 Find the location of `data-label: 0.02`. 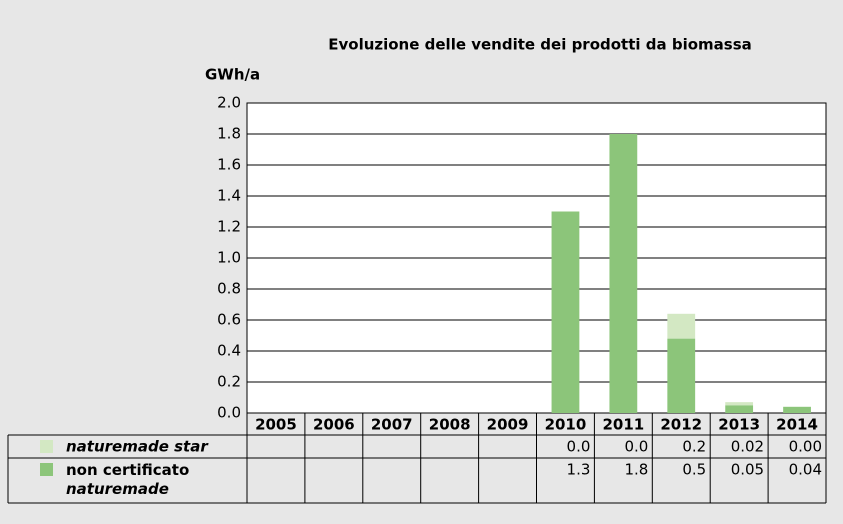

data-label: 0.02 is located at coordinates (747, 447).